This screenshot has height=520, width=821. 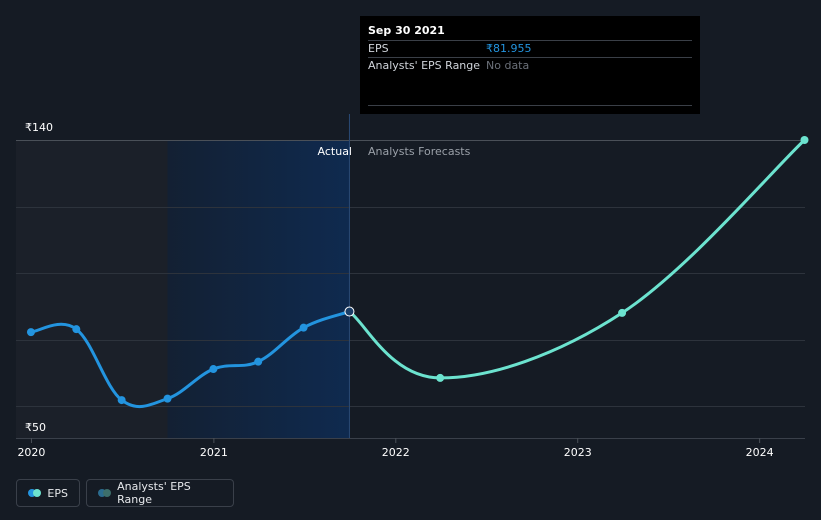 What do you see at coordinates (92, 289) in the screenshot?
I see `past-period-band` at bounding box center [92, 289].